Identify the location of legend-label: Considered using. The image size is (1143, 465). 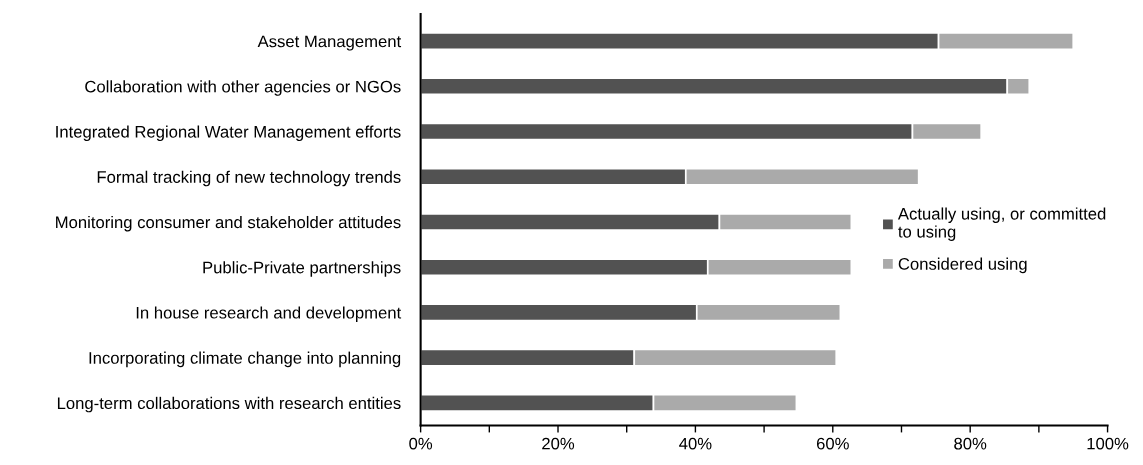
(962, 265).